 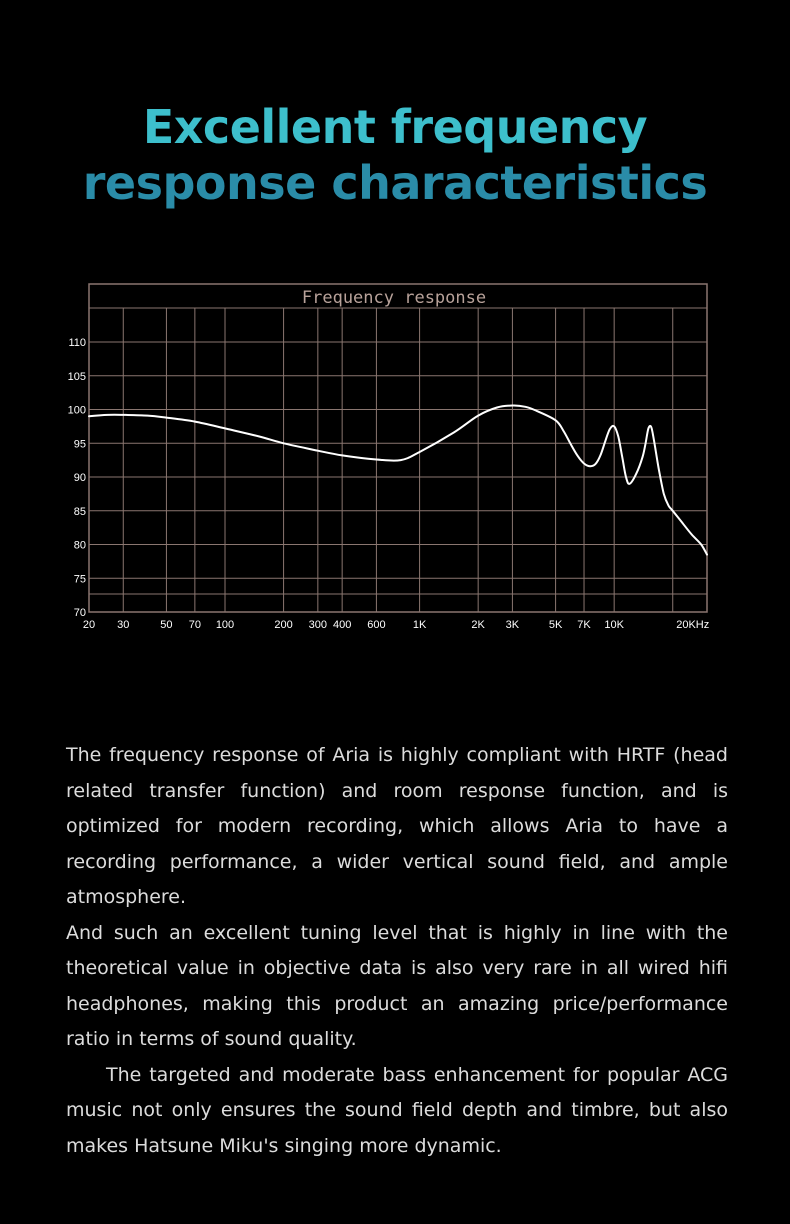 I want to click on x-tick-label-50: 50, so click(x=166, y=625).